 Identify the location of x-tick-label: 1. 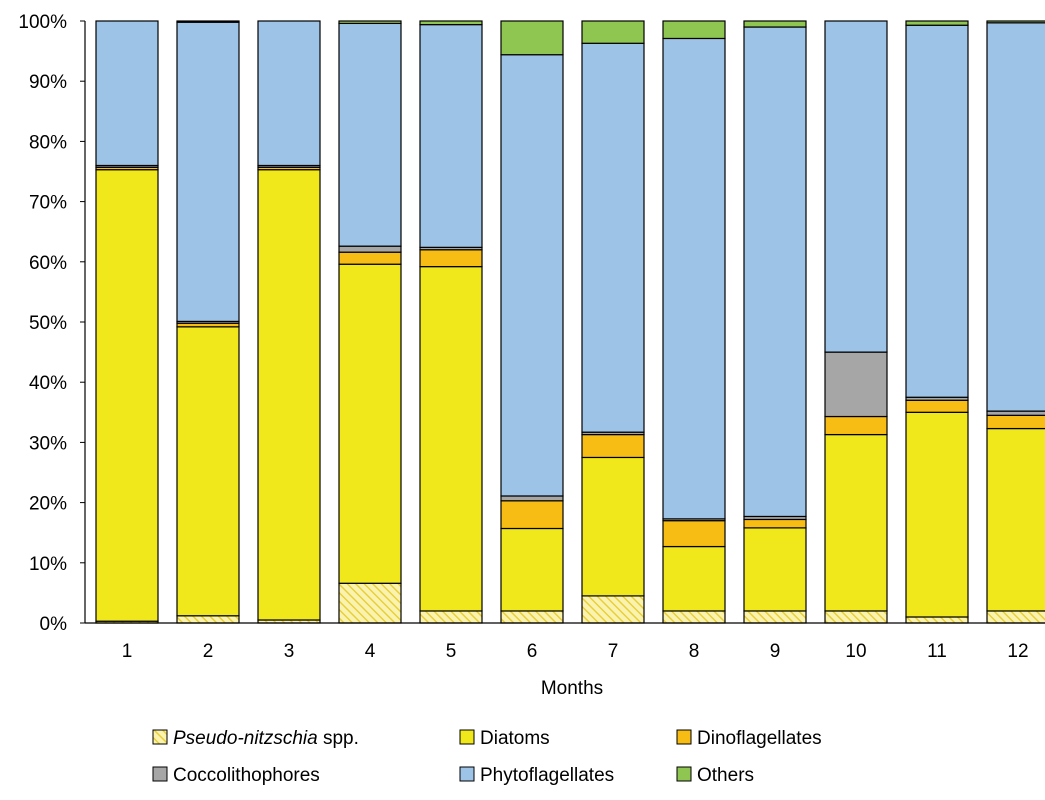
(127, 651).